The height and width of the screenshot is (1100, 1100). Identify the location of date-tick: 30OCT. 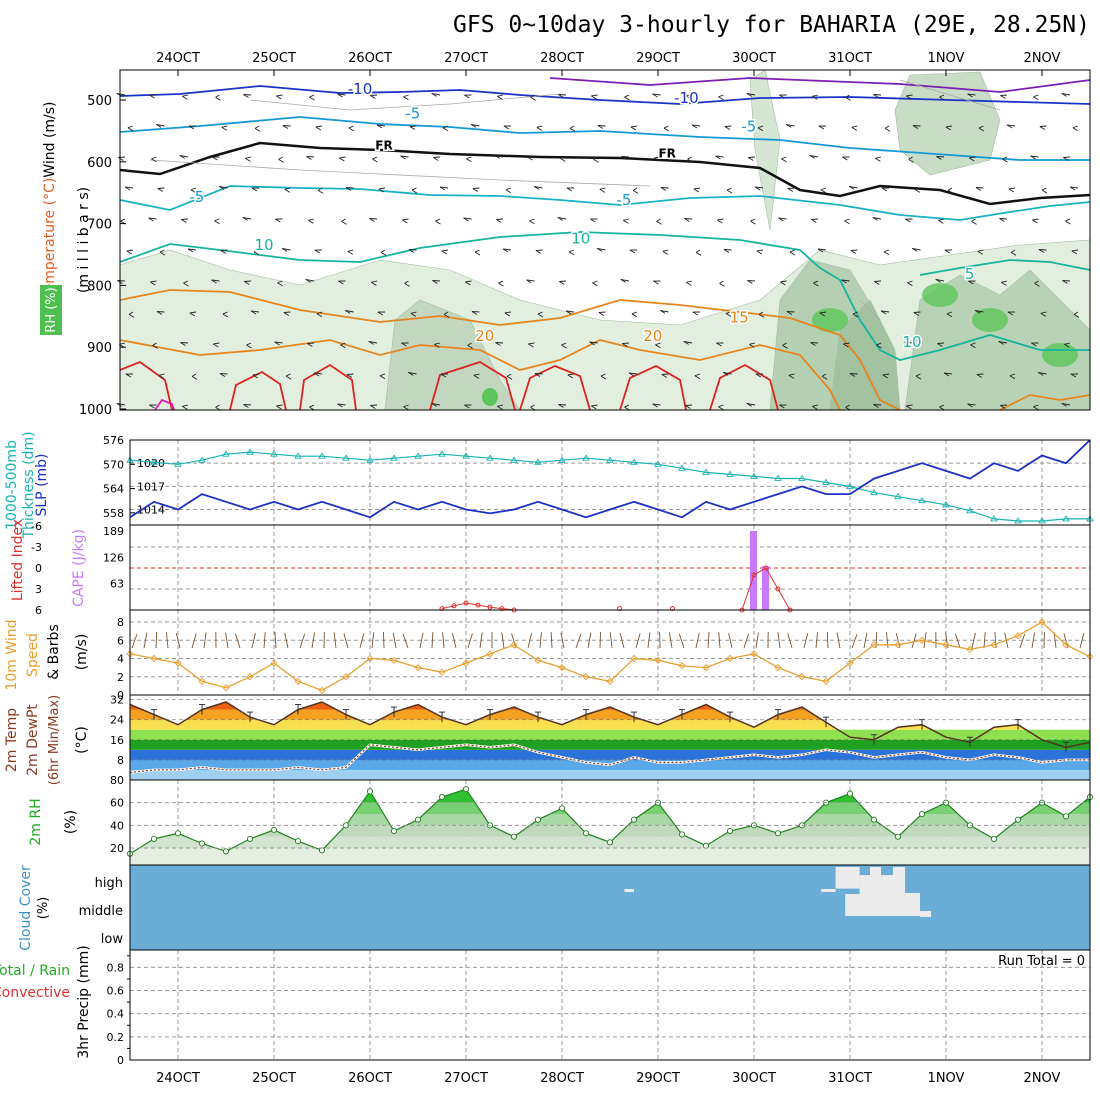
(754, 1078).